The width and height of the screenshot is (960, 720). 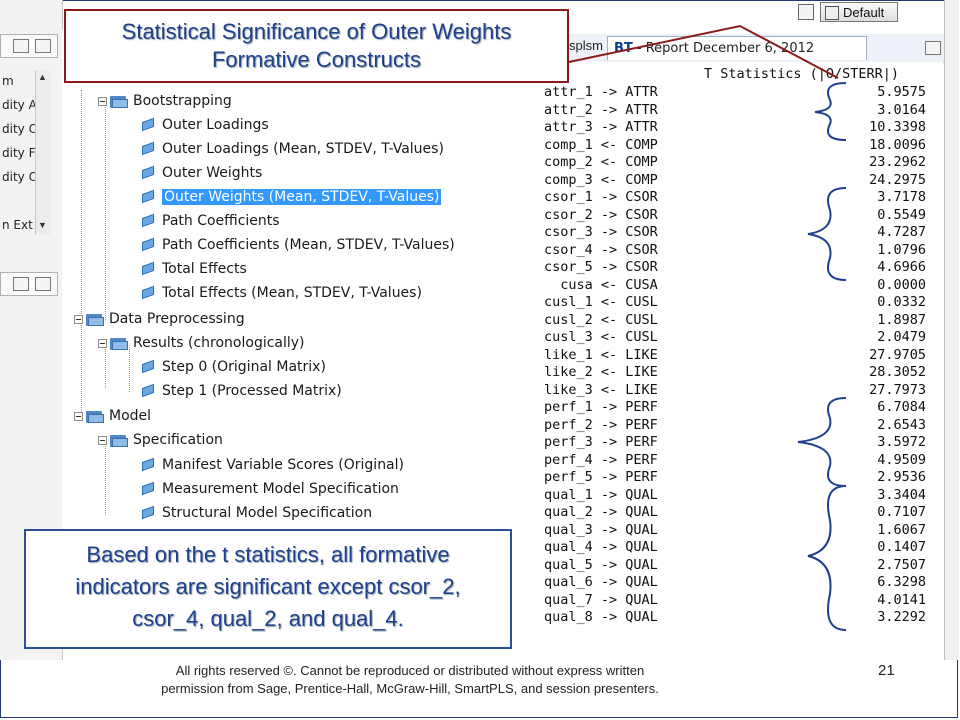 I want to click on report-row: comp_3 <- COMP 24.2975, so click(x=739, y=180).